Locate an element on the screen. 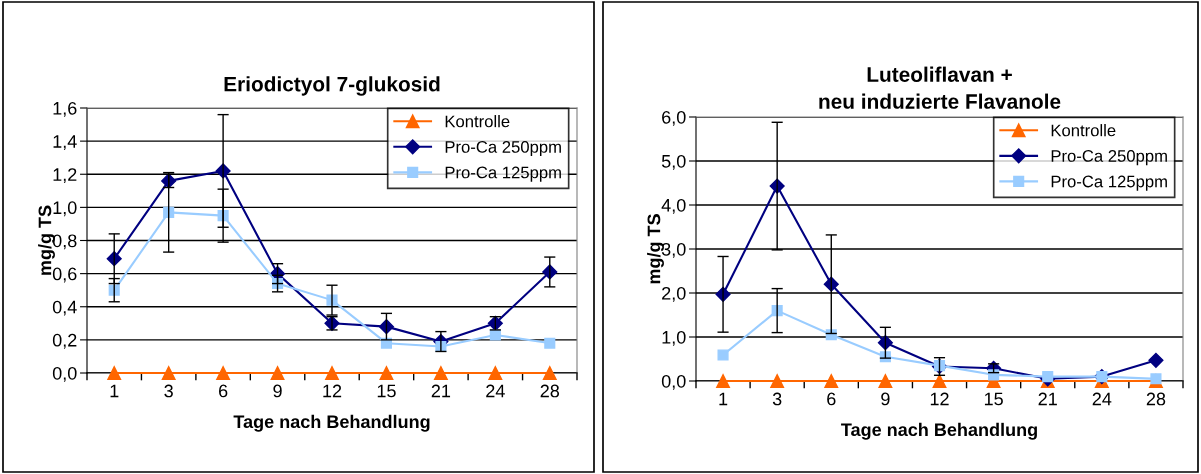  y-tick-label: 1,2 is located at coordinates (65, 176).